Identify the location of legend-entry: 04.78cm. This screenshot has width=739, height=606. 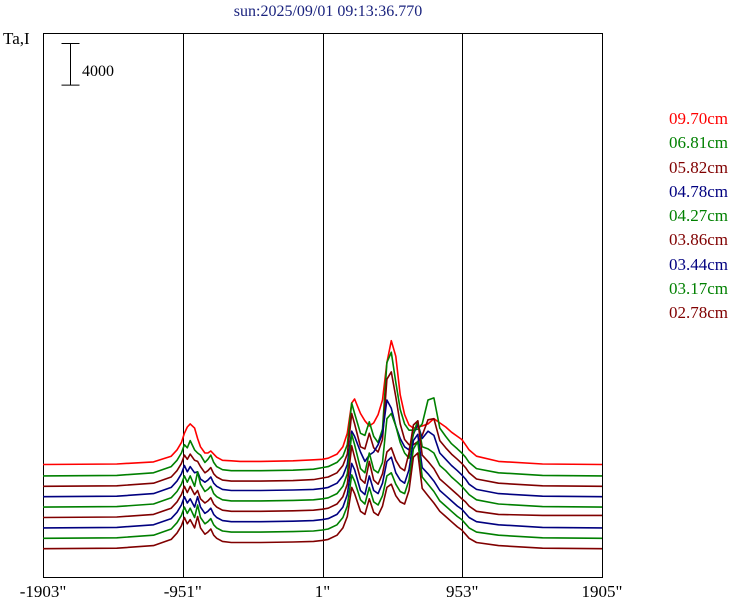
(699, 191).